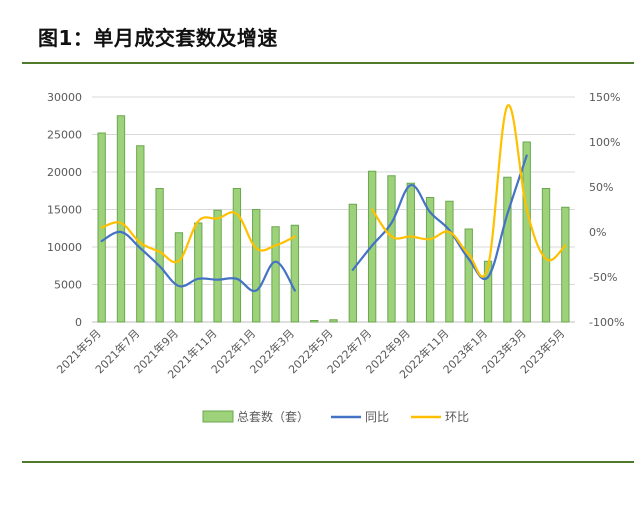  Describe the element at coordinates (604, 142) in the screenshot. I see `y-right-tick-label: 100%` at that location.